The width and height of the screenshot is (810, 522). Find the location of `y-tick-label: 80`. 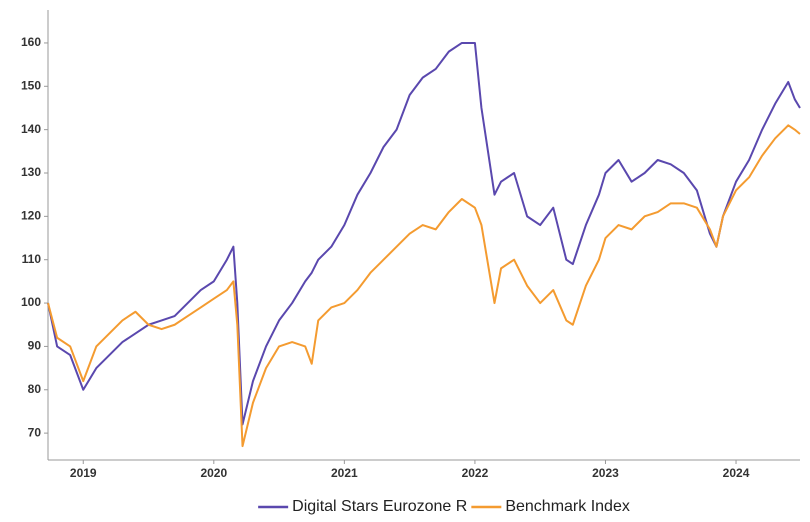

y-tick-label: 80 is located at coordinates (35, 389).